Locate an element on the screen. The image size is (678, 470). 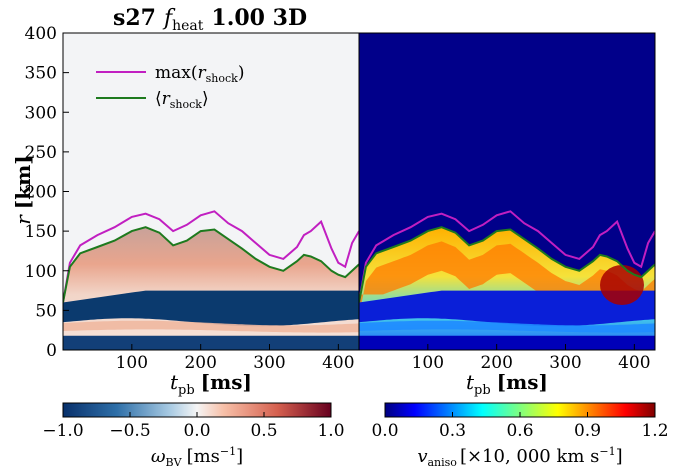
left-x-label-subscript: pb is located at coordinates (186, 390).